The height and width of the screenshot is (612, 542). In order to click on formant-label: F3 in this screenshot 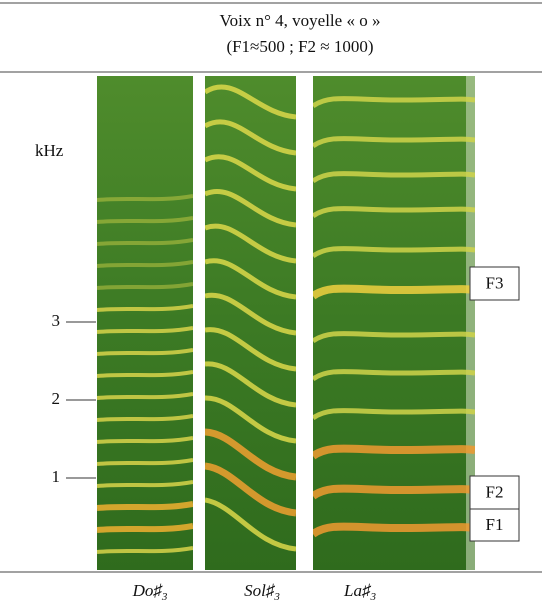, I will do `click(495, 282)`.